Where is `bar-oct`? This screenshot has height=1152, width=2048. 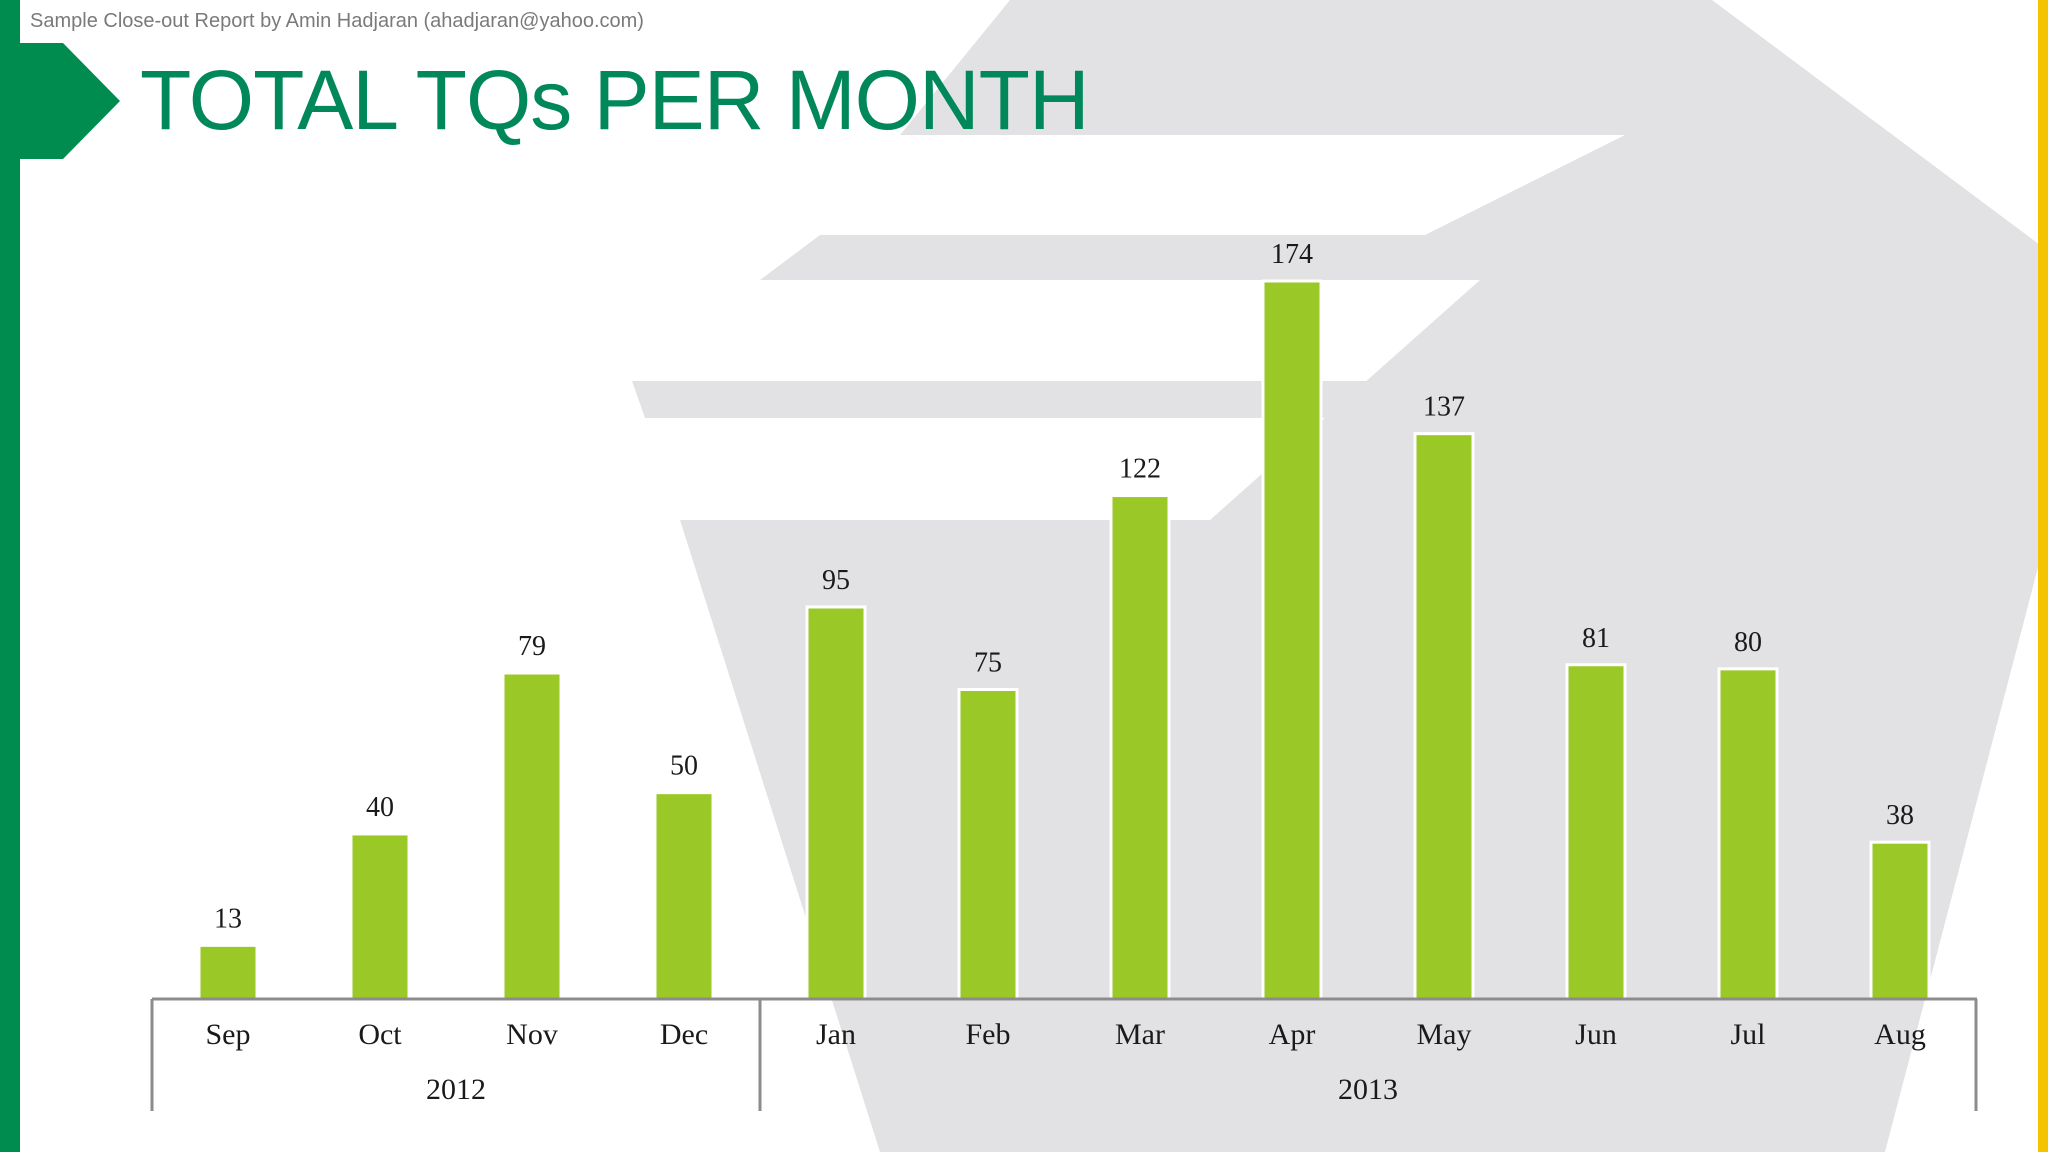
bar-oct is located at coordinates (380, 916).